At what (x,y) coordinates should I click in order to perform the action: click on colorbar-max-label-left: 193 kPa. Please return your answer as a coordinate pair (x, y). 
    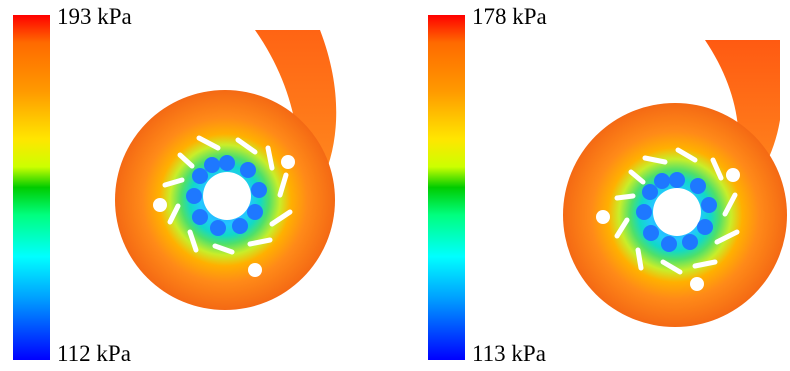
    Looking at the image, I should click on (94, 16).